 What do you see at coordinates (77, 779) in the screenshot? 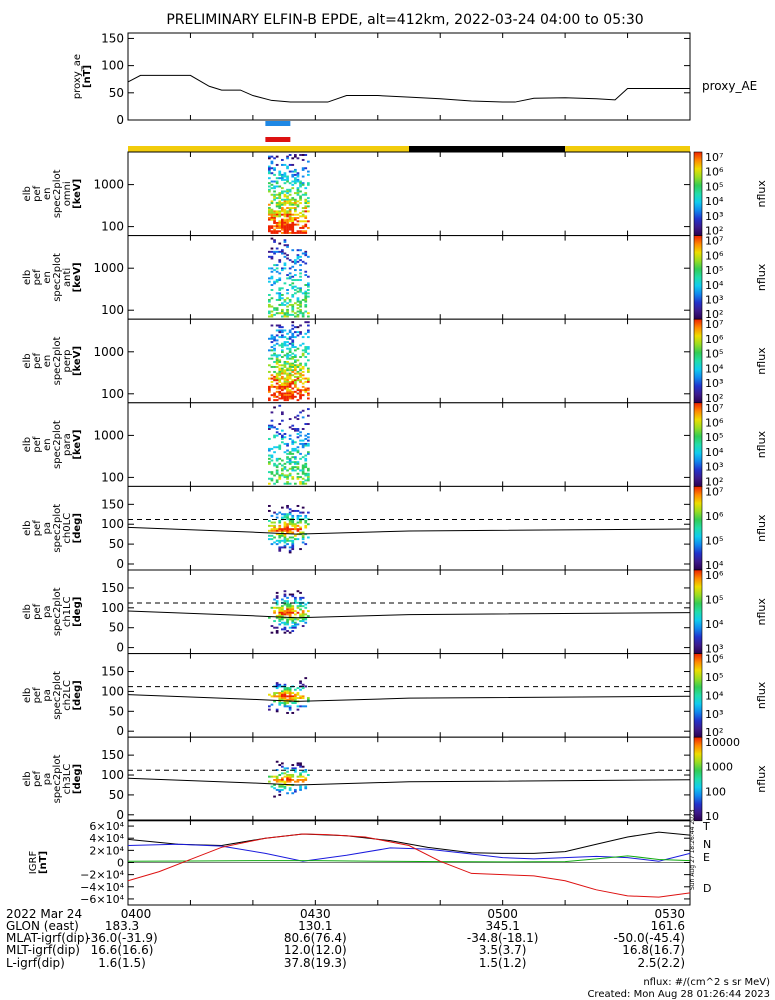
I see `ylabel-line: [deg]` at bounding box center [77, 779].